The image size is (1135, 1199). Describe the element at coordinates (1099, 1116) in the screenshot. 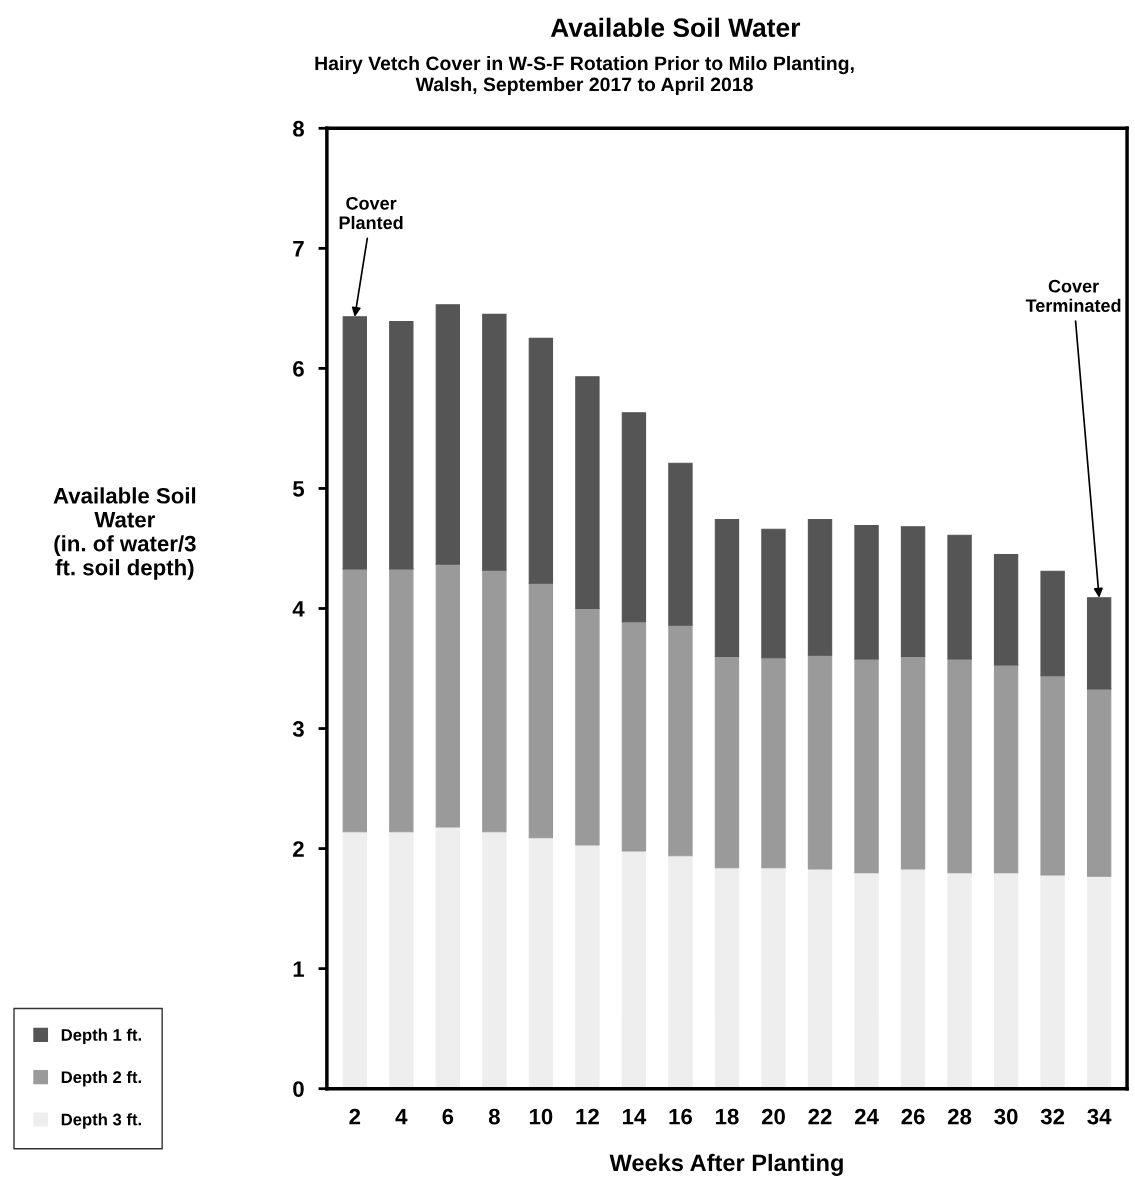

I see `x-tick-label: 34` at that location.